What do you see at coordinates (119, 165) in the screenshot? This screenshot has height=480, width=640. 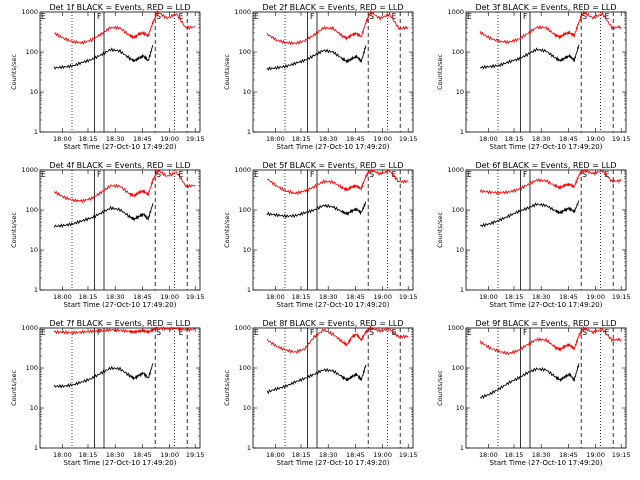 I see `panel-title: Det 4f BLACK = Events, RED = LLD` at bounding box center [119, 165].